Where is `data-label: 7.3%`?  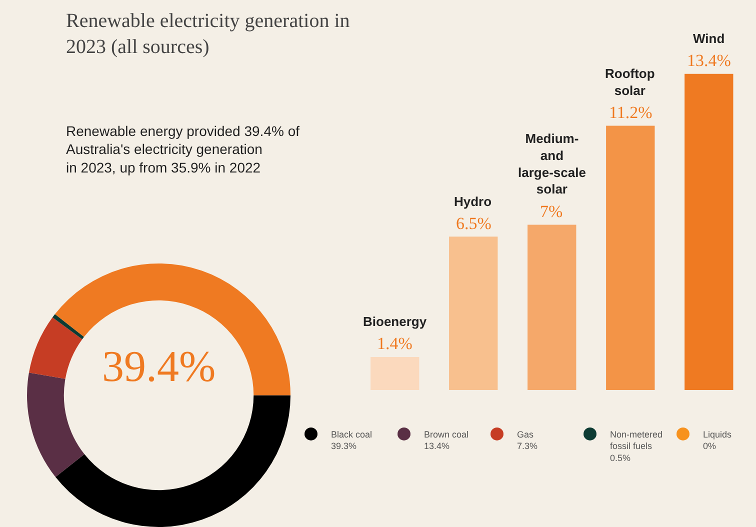
data-label: 7.3% is located at coordinates (527, 446).